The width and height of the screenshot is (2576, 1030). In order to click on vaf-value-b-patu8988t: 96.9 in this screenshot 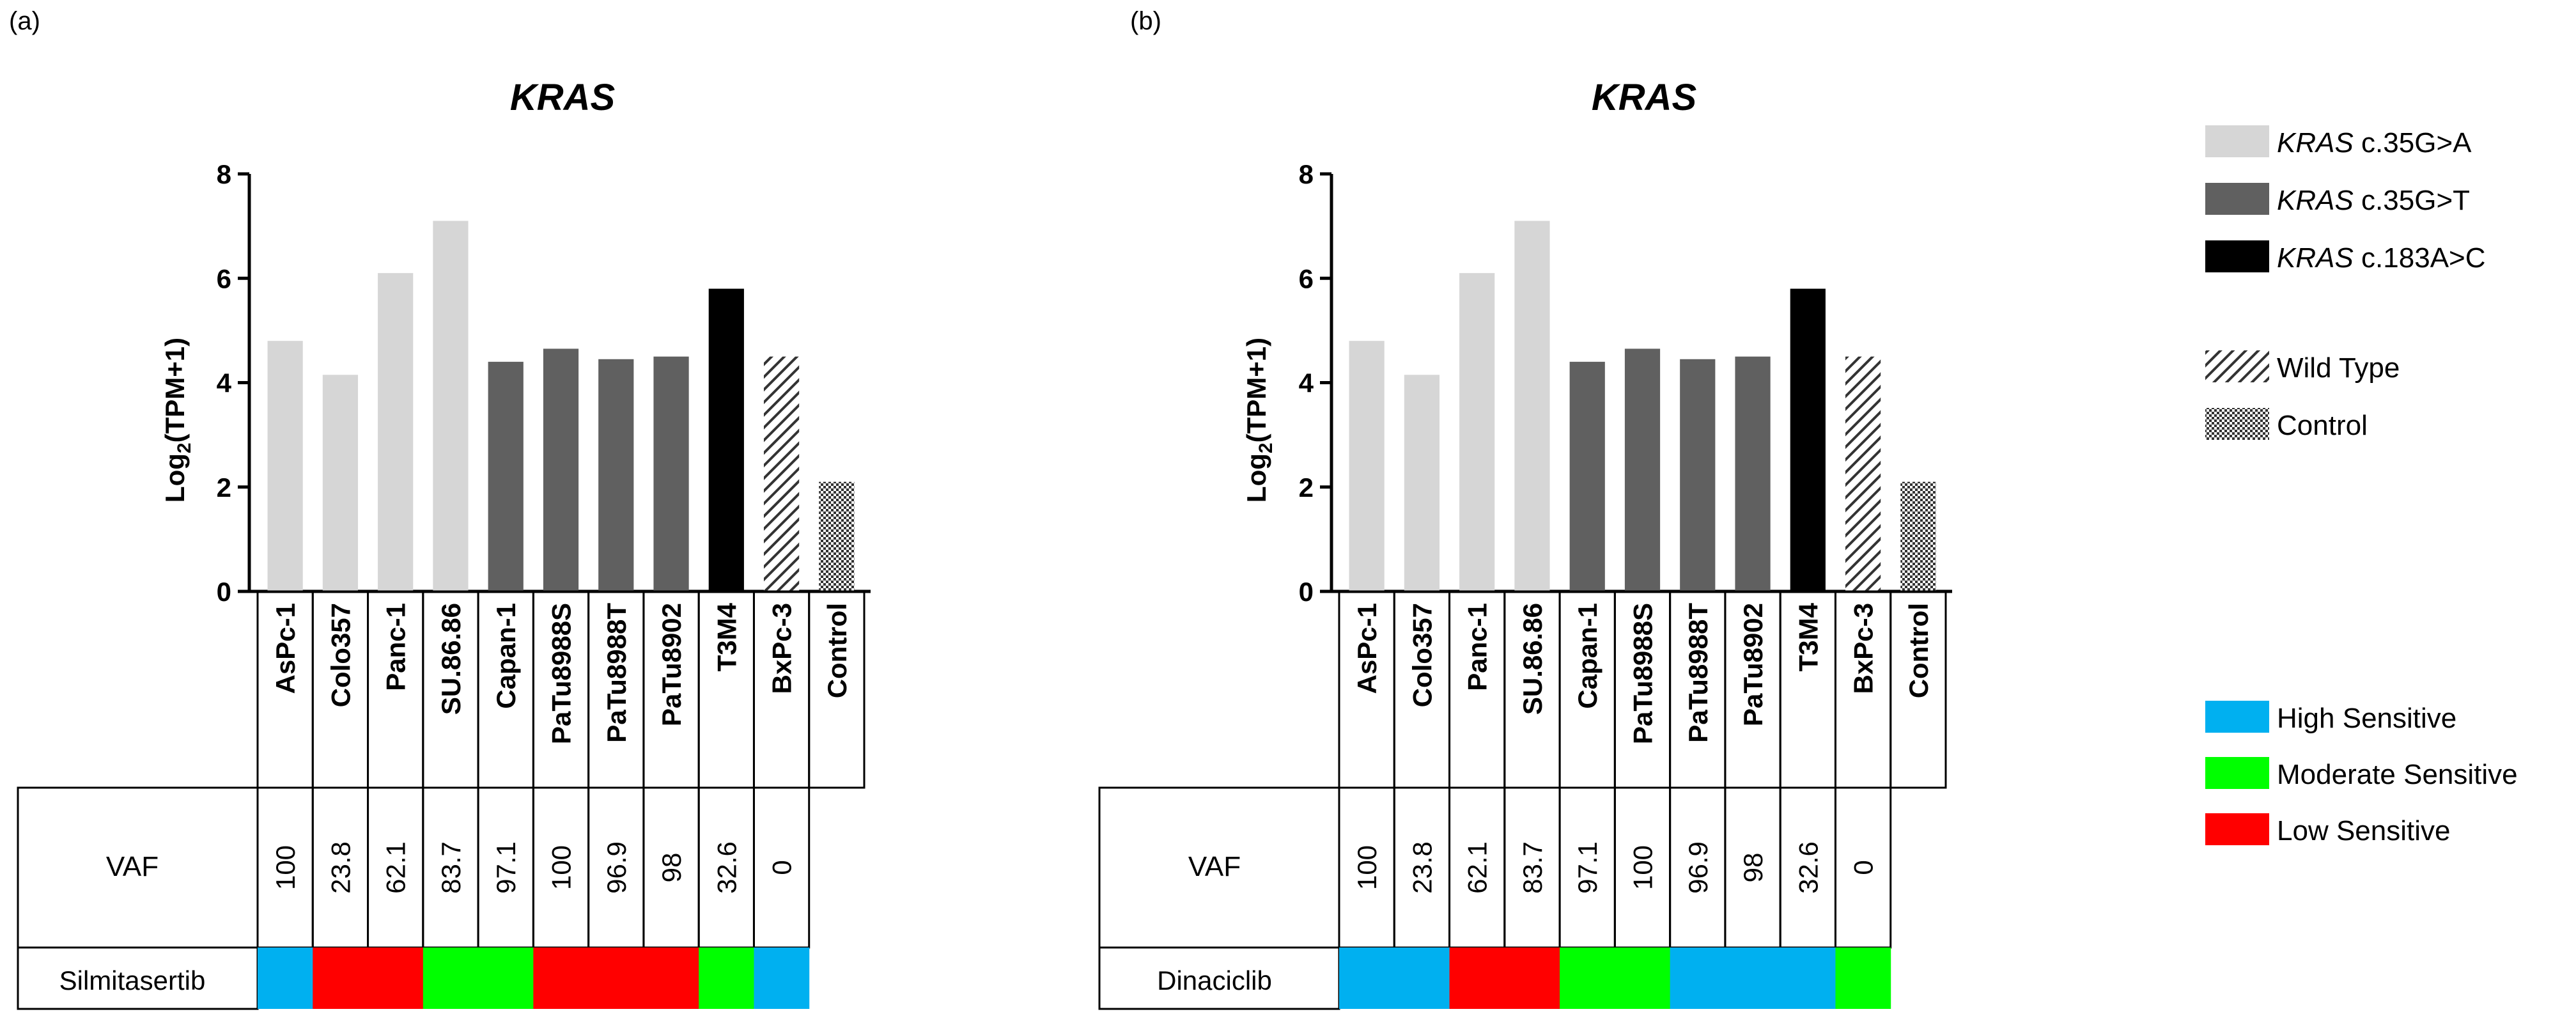, I will do `click(1698, 867)`.